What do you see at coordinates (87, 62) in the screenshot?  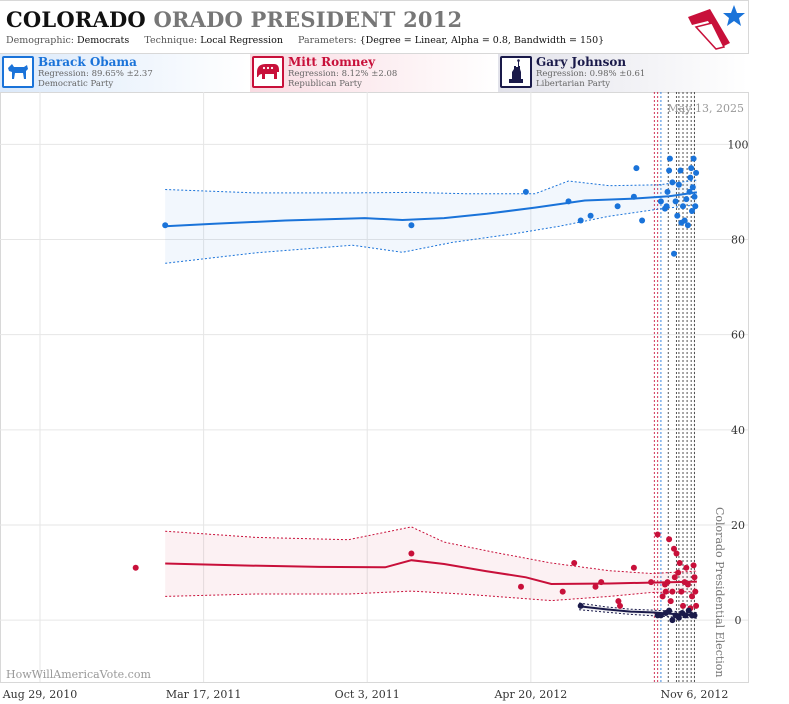 I see `candidate-name: Barack Obama` at bounding box center [87, 62].